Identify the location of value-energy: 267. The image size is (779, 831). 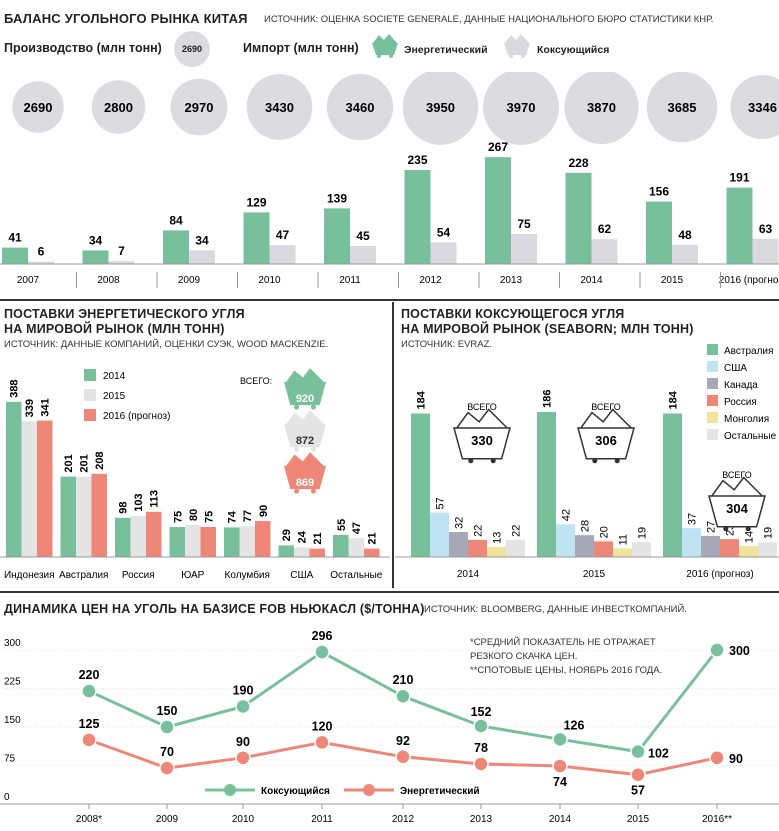
(498, 147).